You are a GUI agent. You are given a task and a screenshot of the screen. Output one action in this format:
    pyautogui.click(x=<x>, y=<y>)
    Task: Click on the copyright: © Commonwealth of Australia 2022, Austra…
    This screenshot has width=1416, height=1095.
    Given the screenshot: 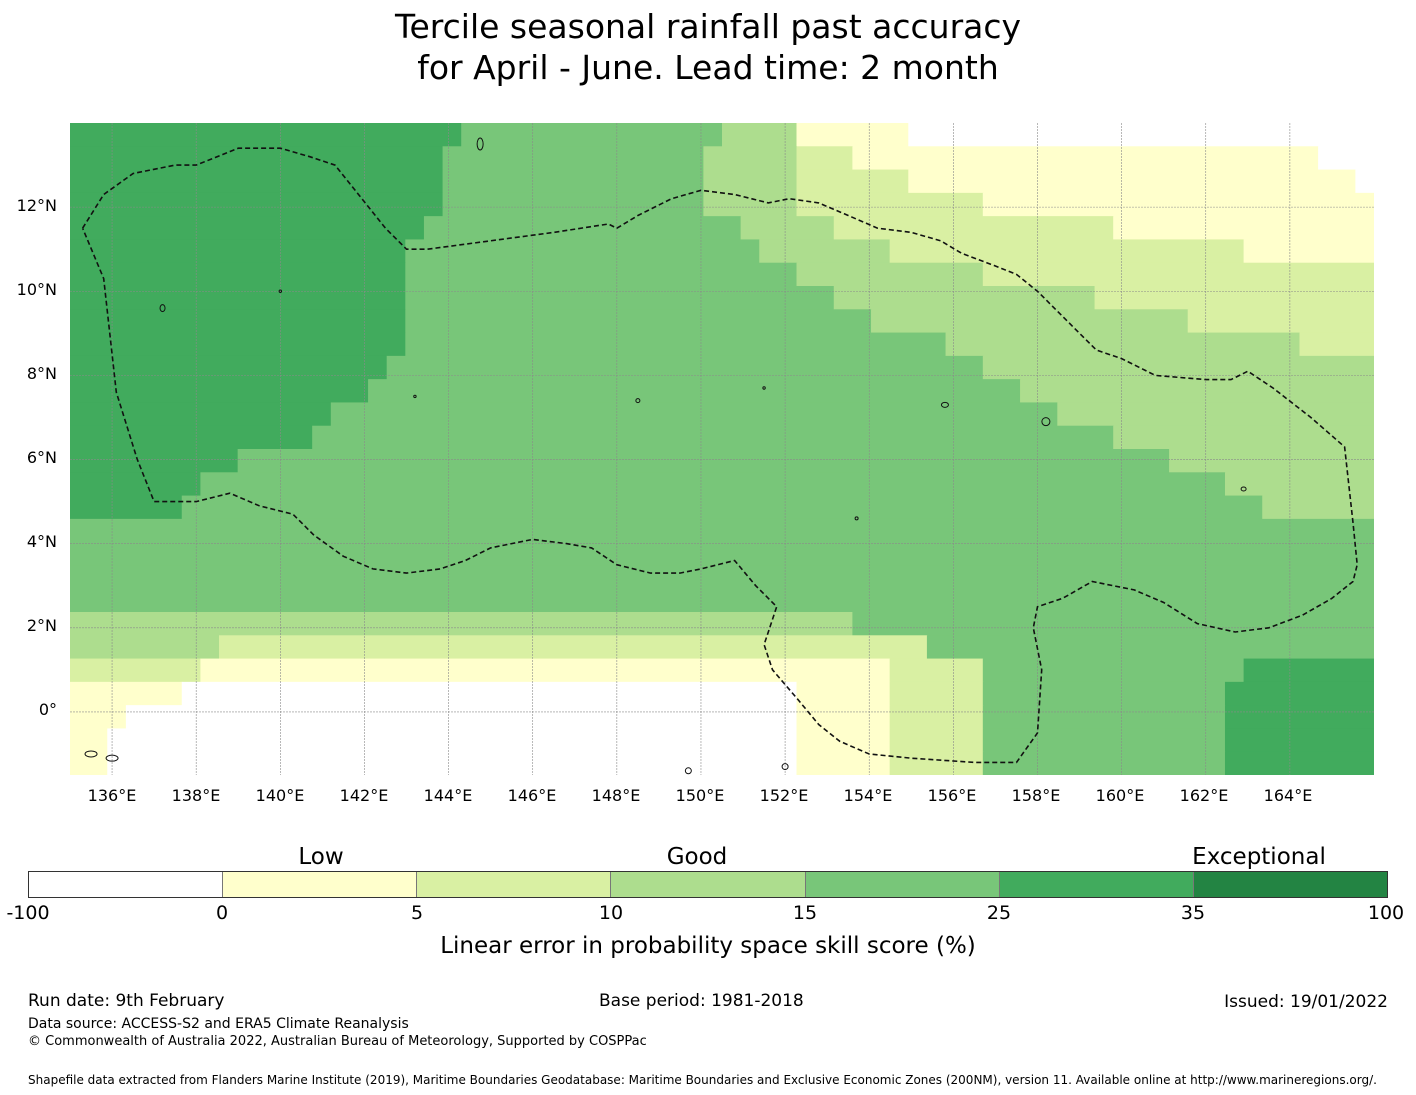 What is the action you would take?
    pyautogui.click(x=337, y=1041)
    